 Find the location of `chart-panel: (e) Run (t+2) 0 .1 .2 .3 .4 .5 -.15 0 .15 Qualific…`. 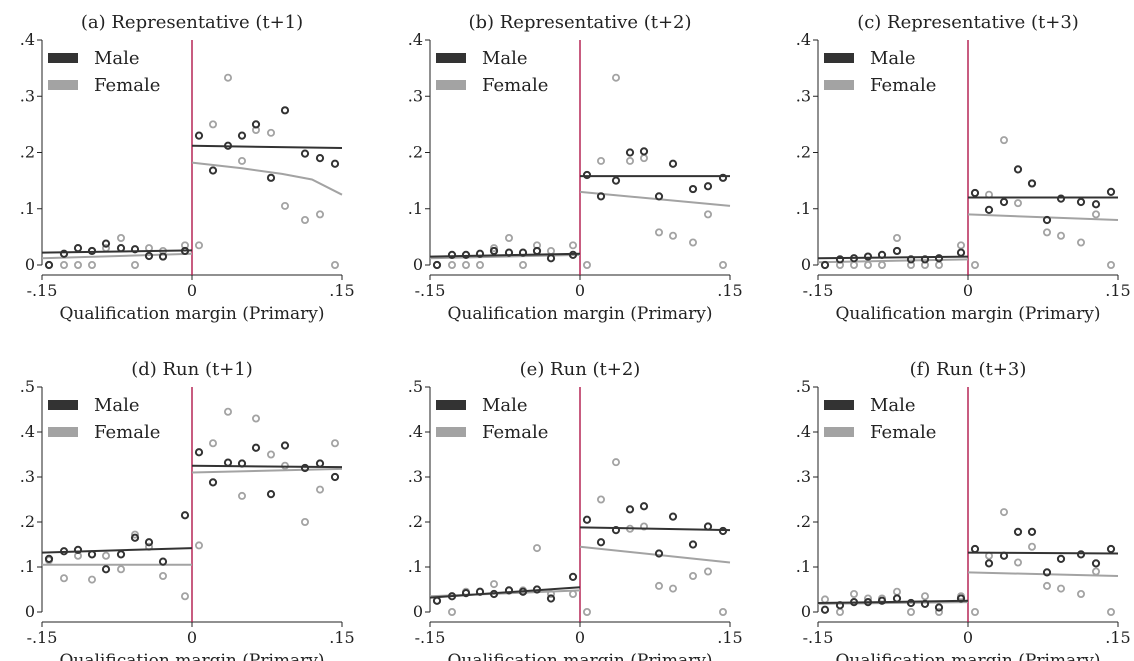

chart-panel: (e) Run (t+2) 0 .1 .2 .3 .4 .5 -.15 0 .15 Qualific… is located at coordinates (575, 510).